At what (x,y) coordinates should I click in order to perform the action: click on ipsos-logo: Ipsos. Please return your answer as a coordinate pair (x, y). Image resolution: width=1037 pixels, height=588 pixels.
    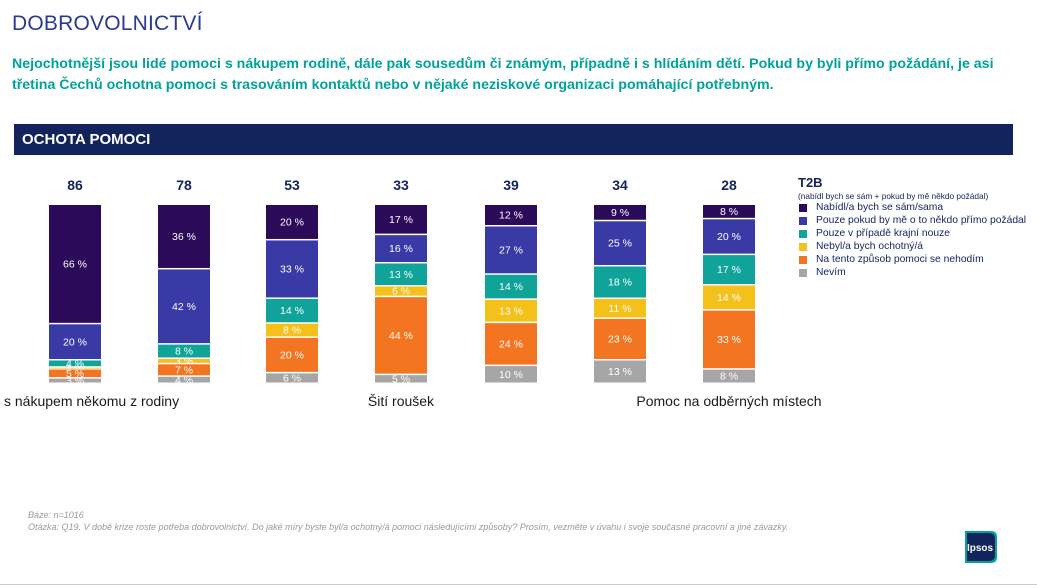
    Looking at the image, I should click on (981, 547).